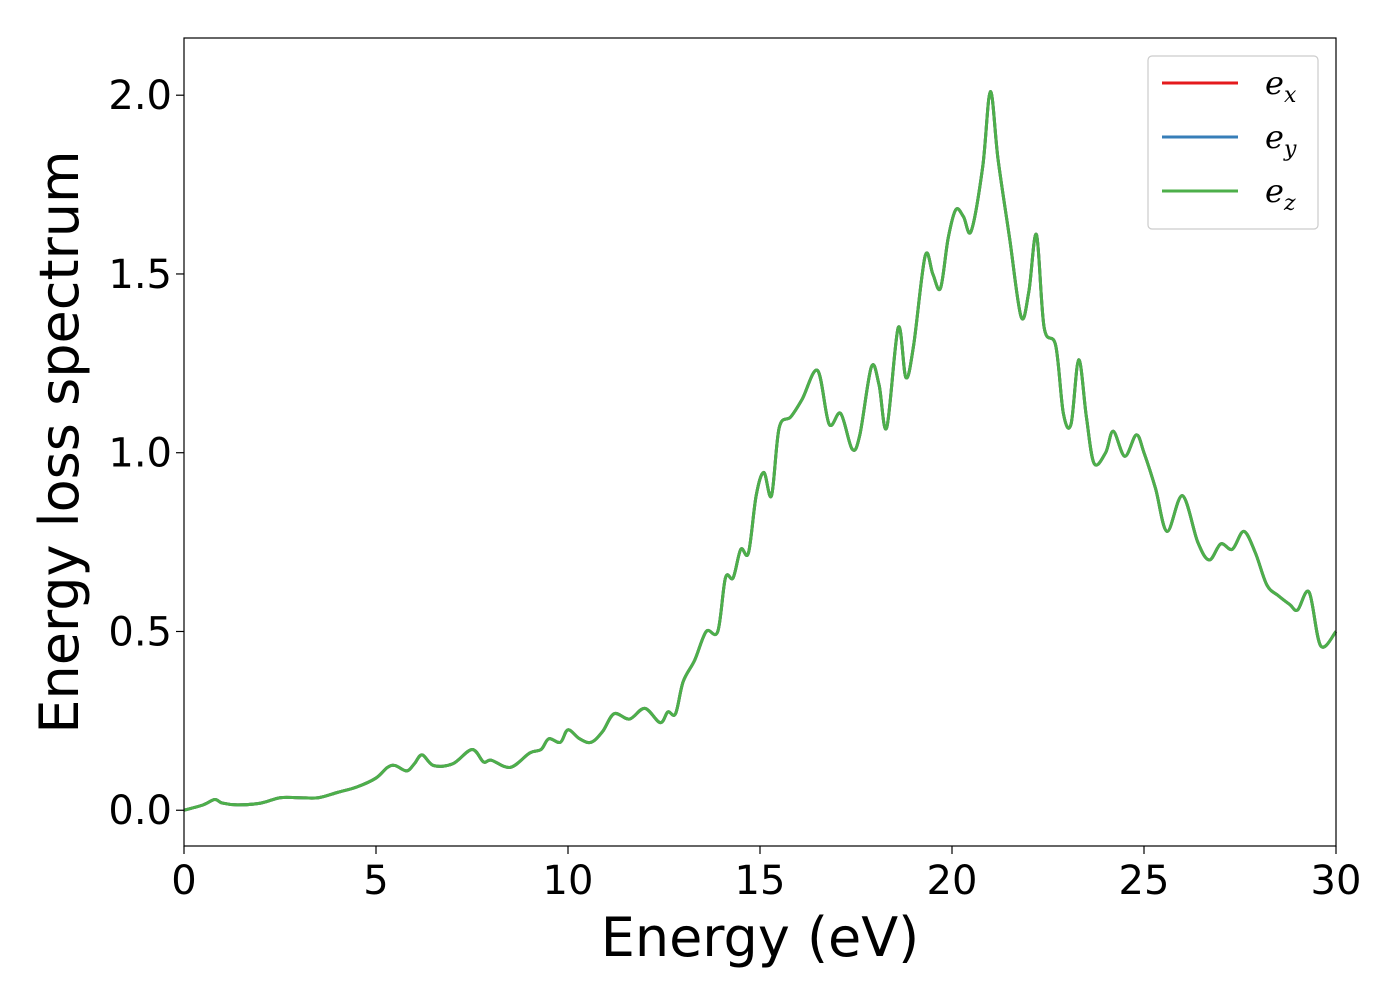  What do you see at coordinates (760, 881) in the screenshot?
I see `x-tick-label: 15` at bounding box center [760, 881].